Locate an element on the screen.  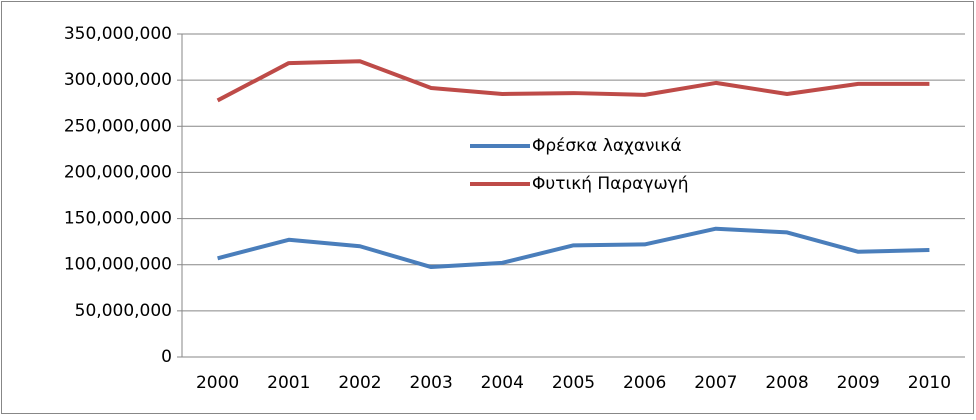
y-tick-label: 200,000,000 is located at coordinates (118, 172).